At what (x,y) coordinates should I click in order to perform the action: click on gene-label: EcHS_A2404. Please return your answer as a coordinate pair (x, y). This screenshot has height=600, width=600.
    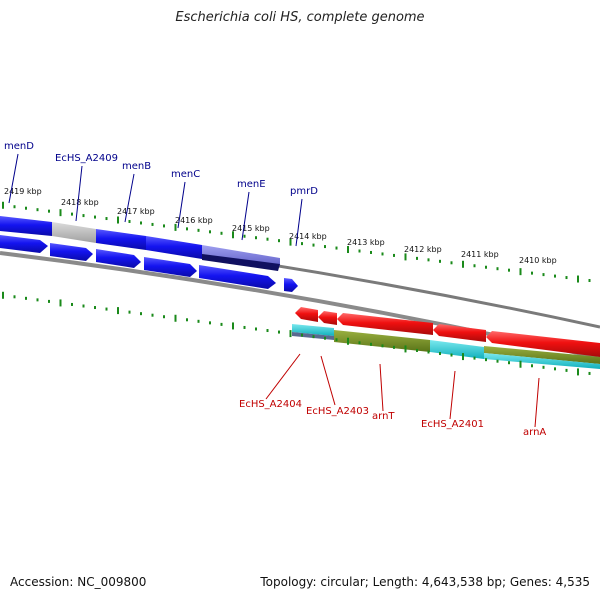
    Looking at the image, I should click on (270, 404).